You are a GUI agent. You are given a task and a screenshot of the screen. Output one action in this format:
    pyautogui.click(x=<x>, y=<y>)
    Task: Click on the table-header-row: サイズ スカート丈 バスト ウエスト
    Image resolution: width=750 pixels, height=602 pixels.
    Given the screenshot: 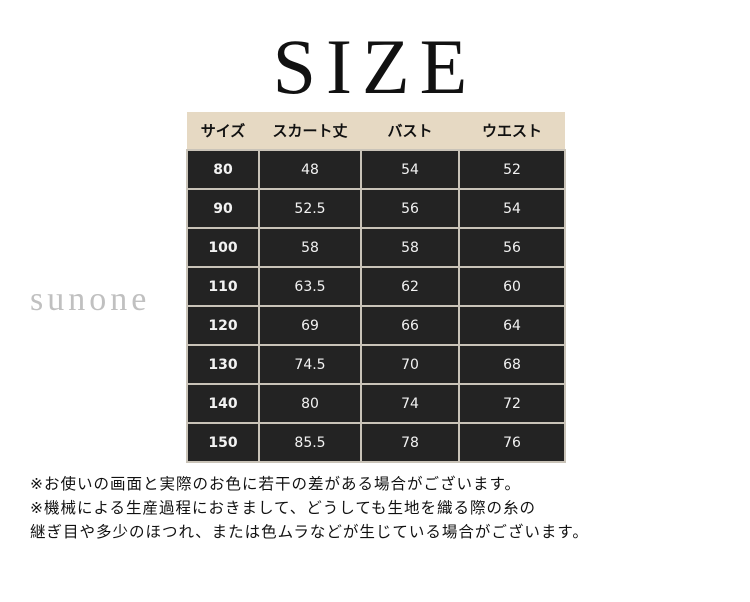 What is the action you would take?
    pyautogui.click(x=376, y=131)
    